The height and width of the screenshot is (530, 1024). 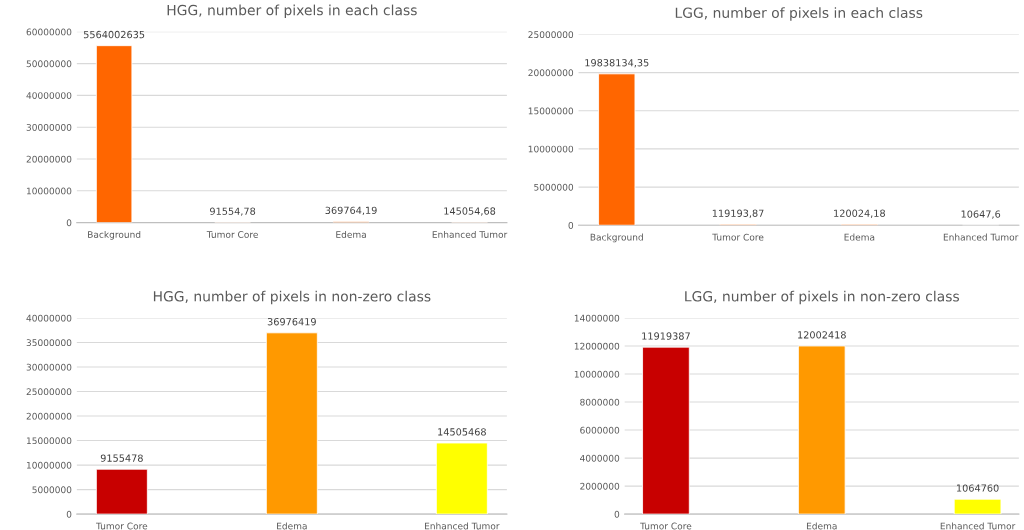 What do you see at coordinates (462, 432) in the screenshot?
I see `data-label: 14505468` at bounding box center [462, 432].